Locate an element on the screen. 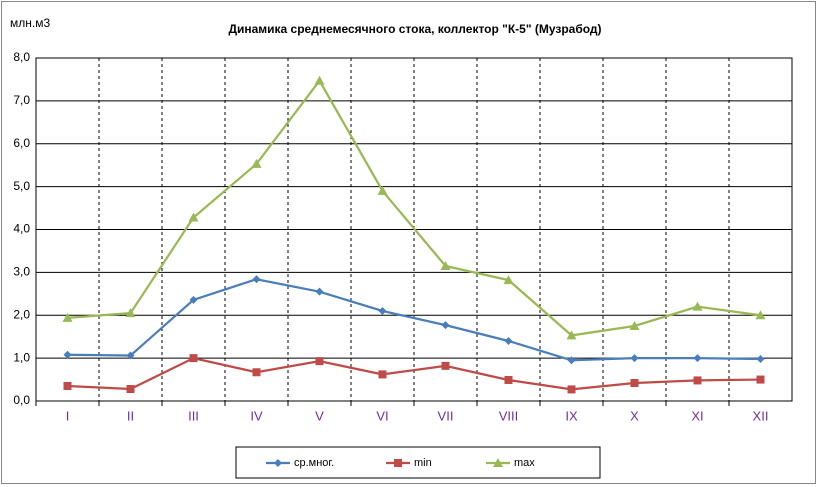 This screenshot has width=820, height=487. x-tick-label: XI is located at coordinates (697, 415).